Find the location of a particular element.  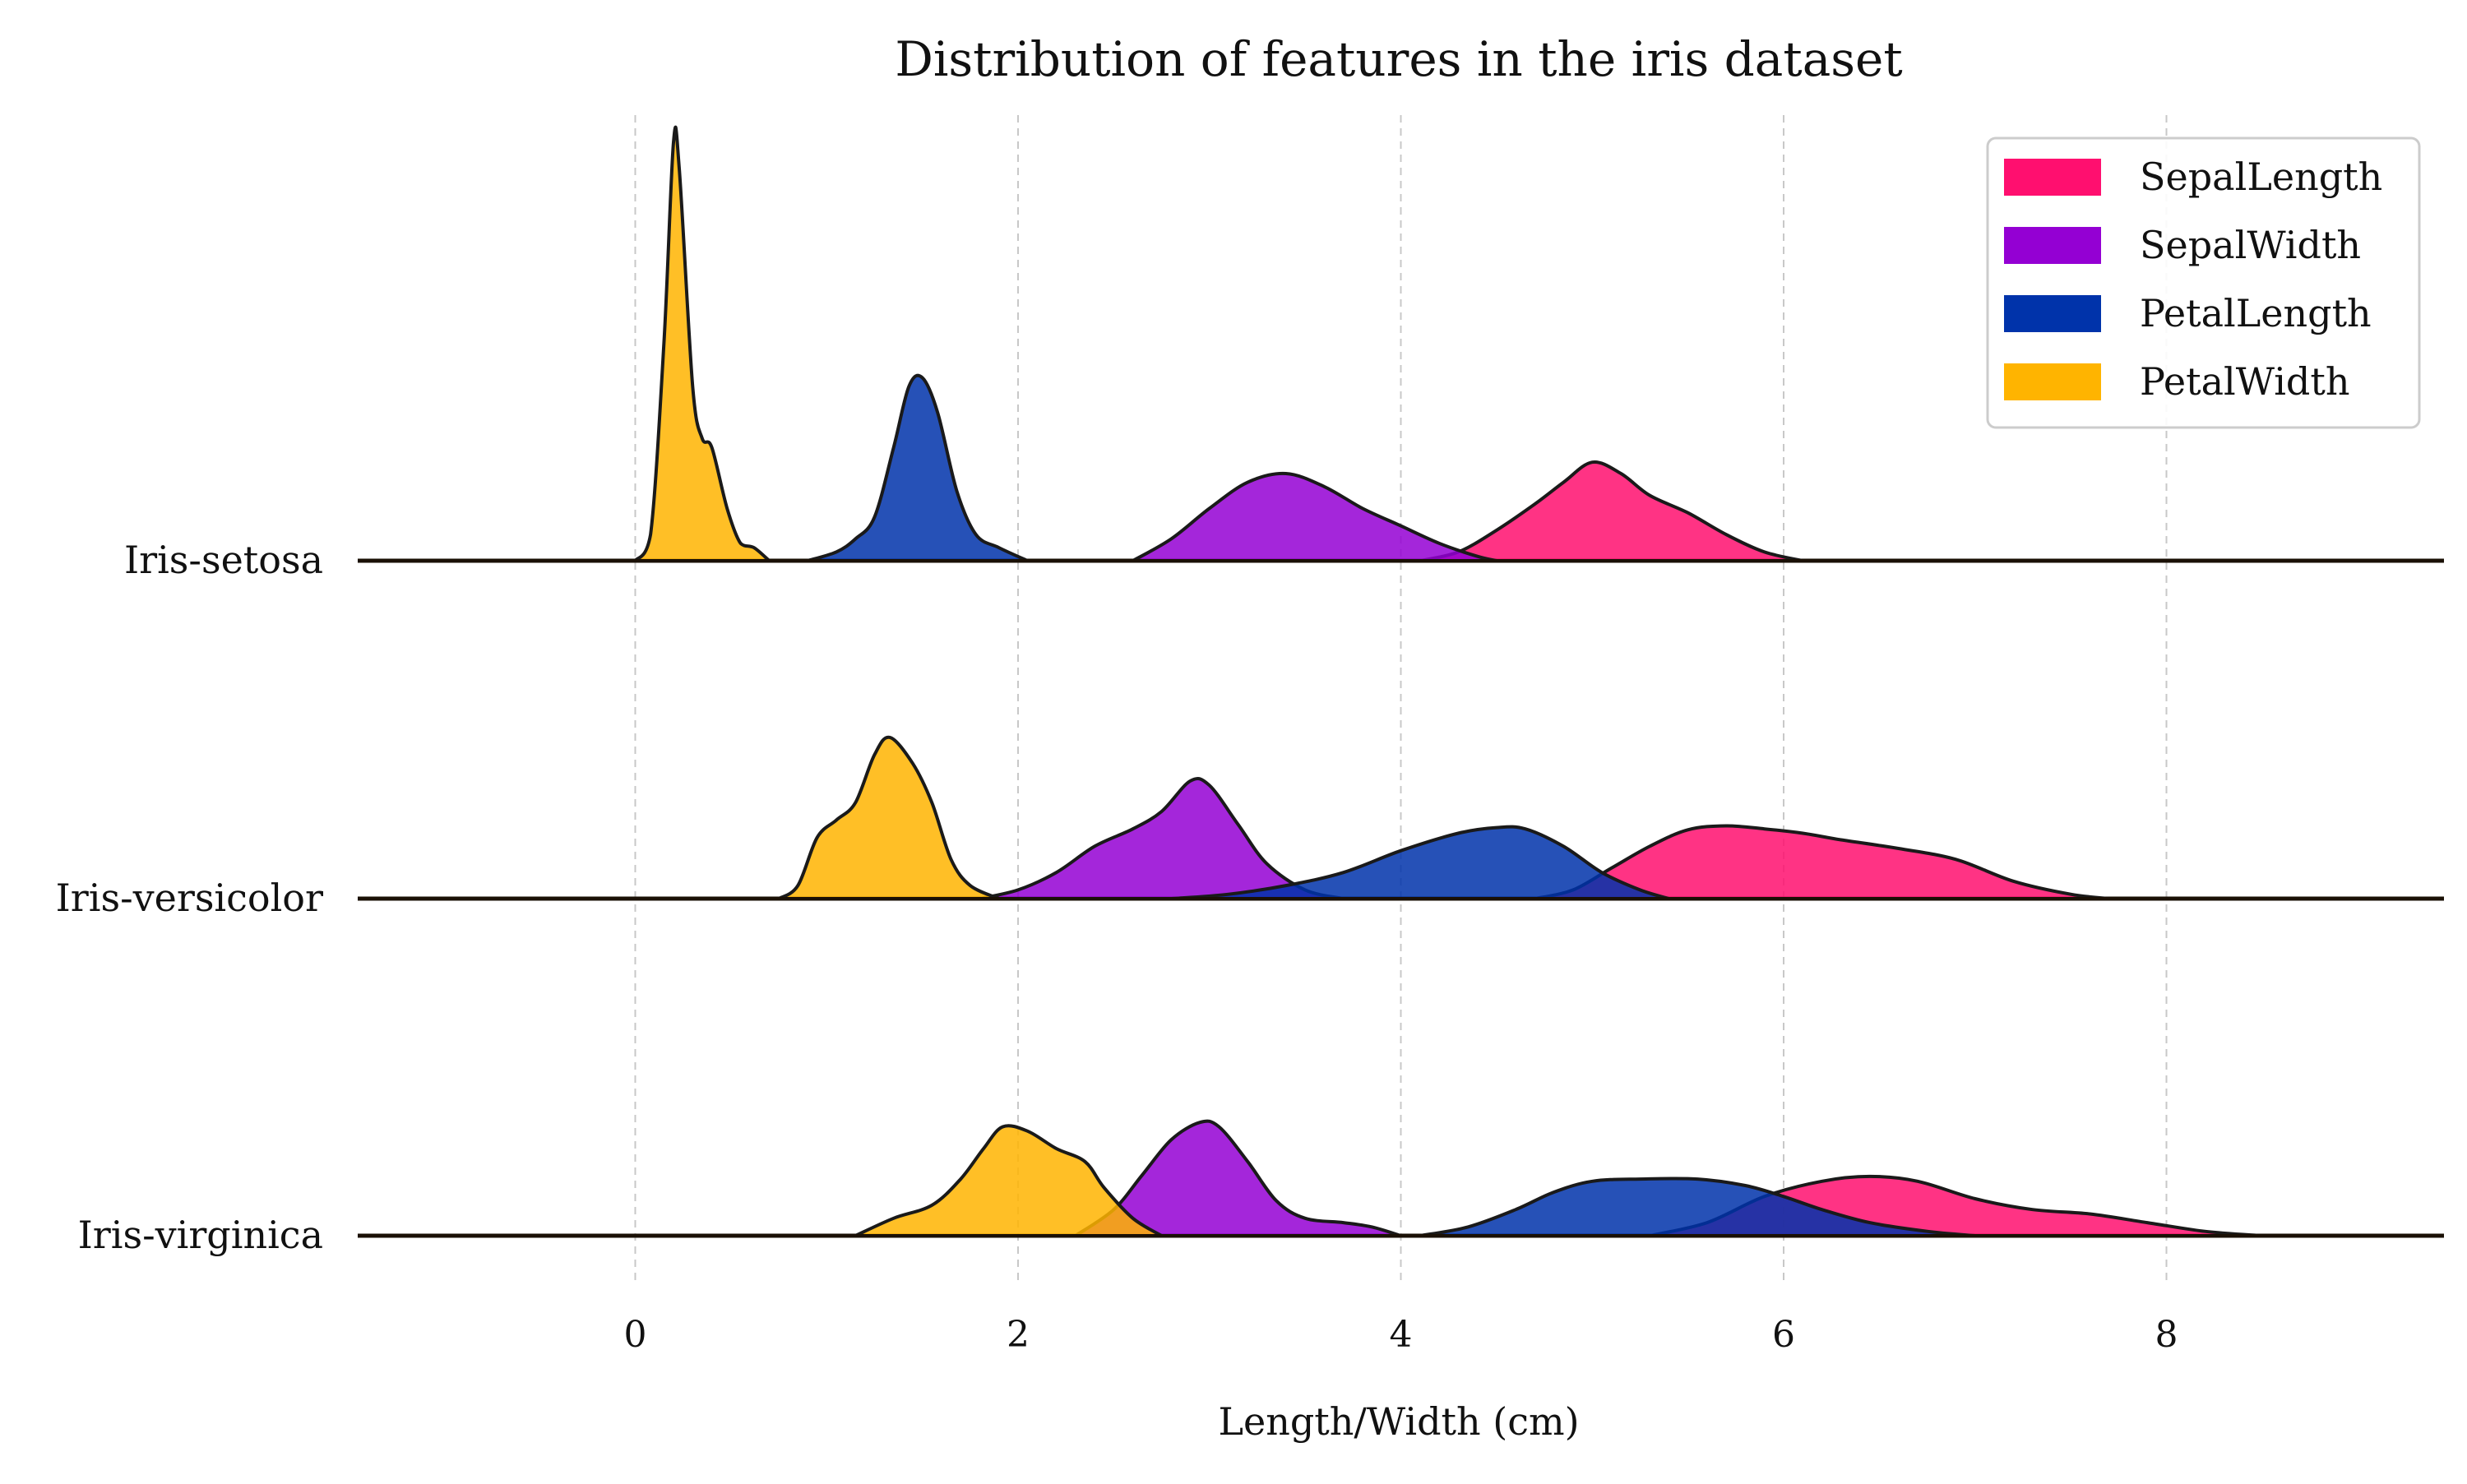

legend-label-SepalLength: SepalLength is located at coordinates (2261, 177).